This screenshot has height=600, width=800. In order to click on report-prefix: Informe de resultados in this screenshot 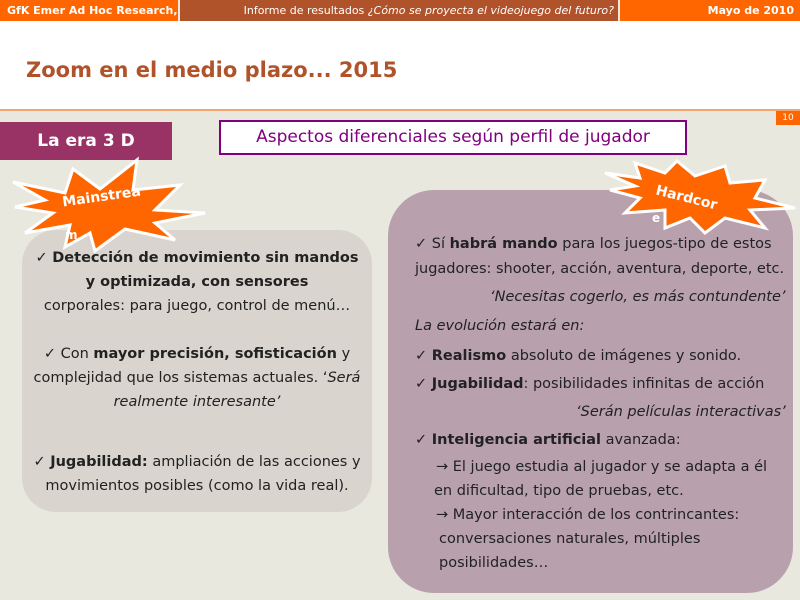, I will do `click(304, 10)`.